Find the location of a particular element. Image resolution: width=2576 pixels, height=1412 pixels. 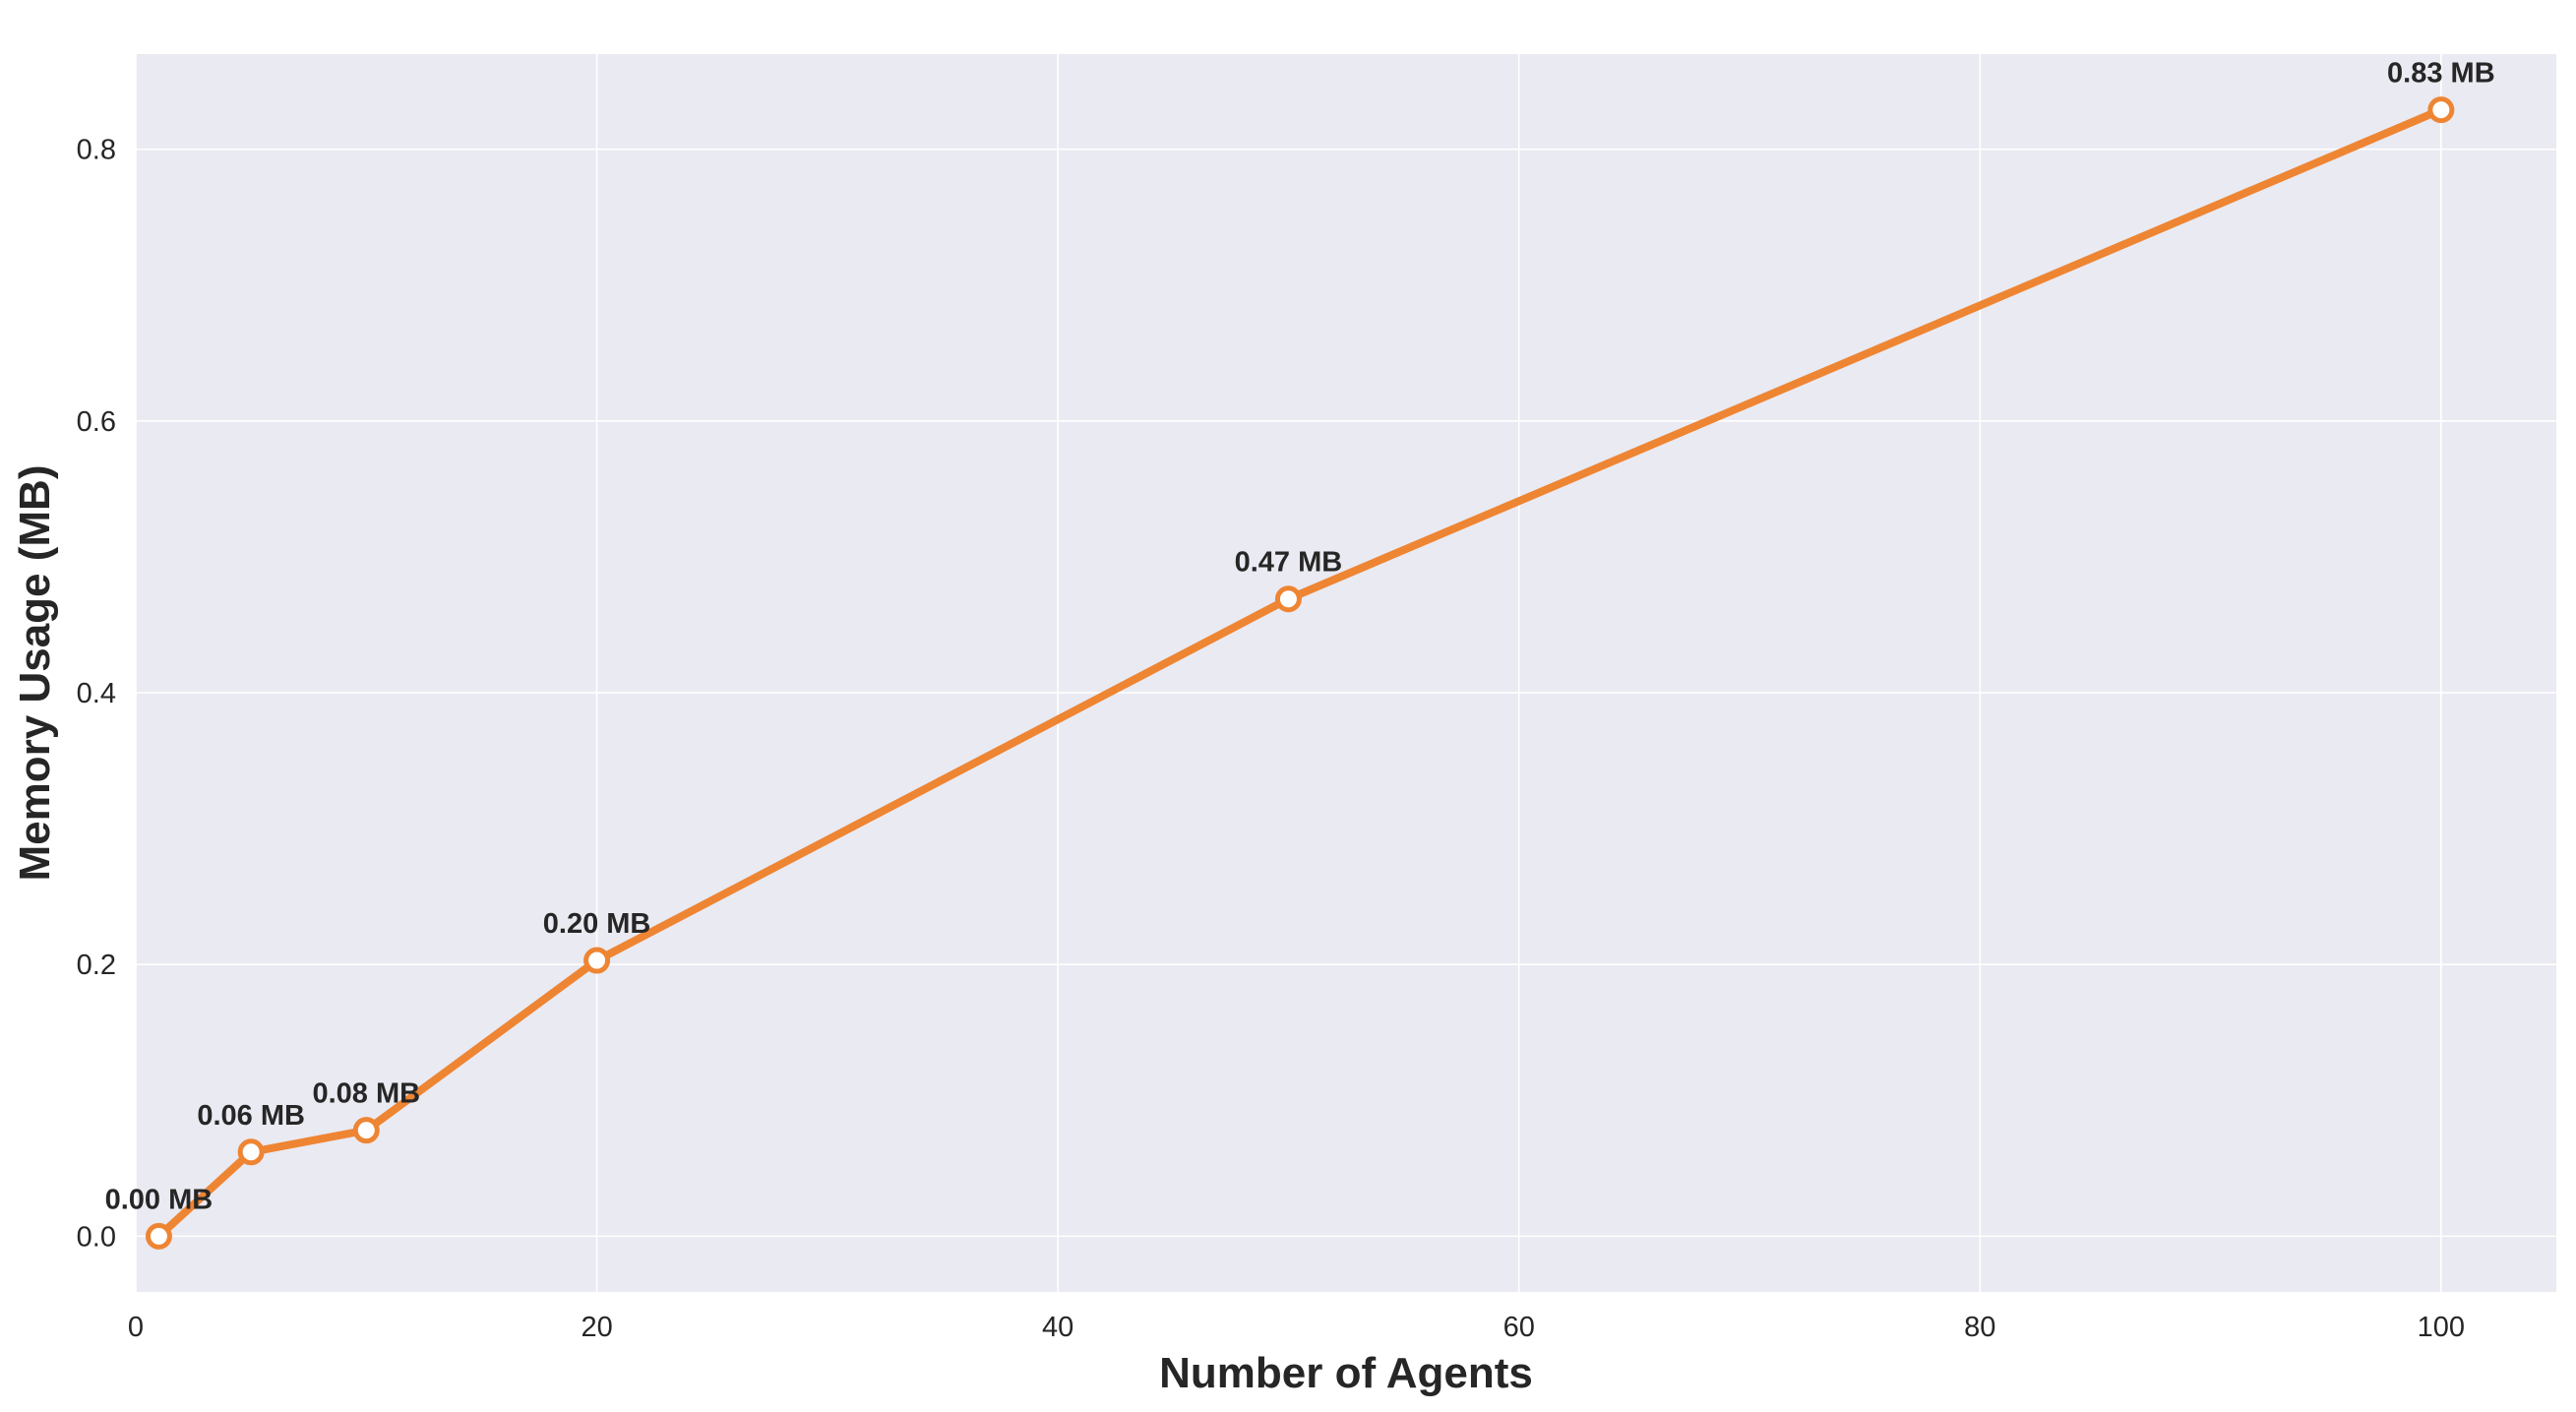

x-axis-title: Number of Agents is located at coordinates (1346, 1373).